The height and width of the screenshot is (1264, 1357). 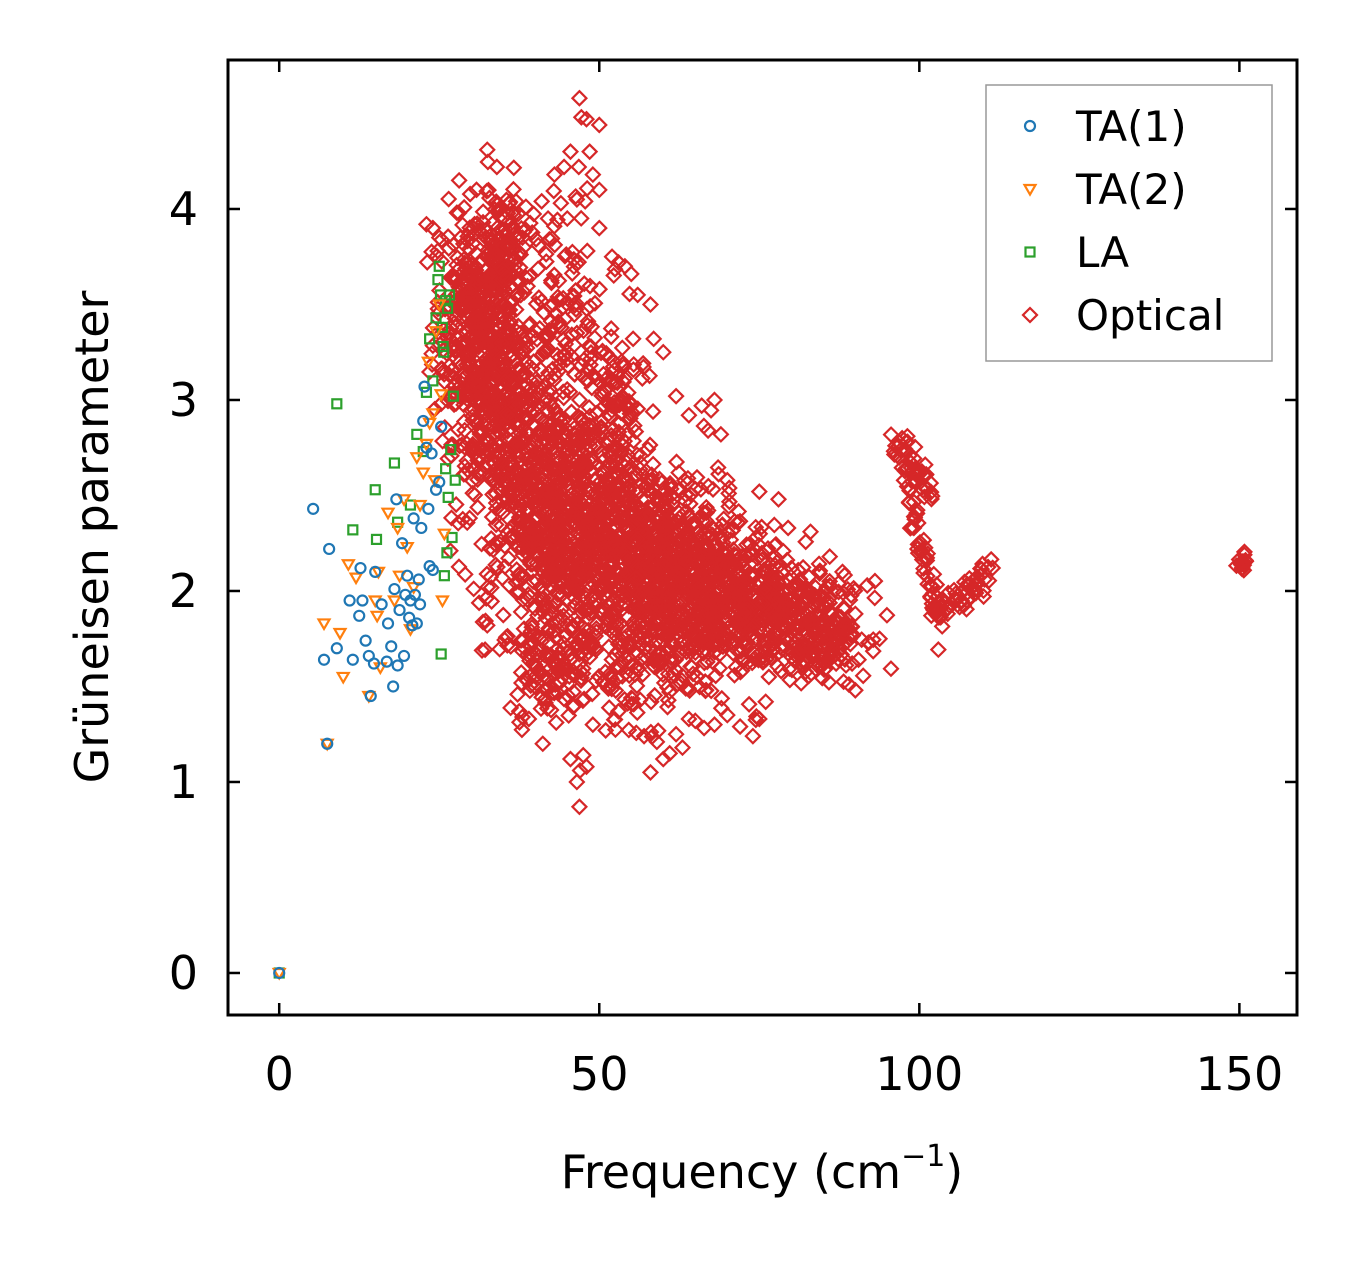 What do you see at coordinates (183, 973) in the screenshot?
I see `y-tick-label: 0` at bounding box center [183, 973].